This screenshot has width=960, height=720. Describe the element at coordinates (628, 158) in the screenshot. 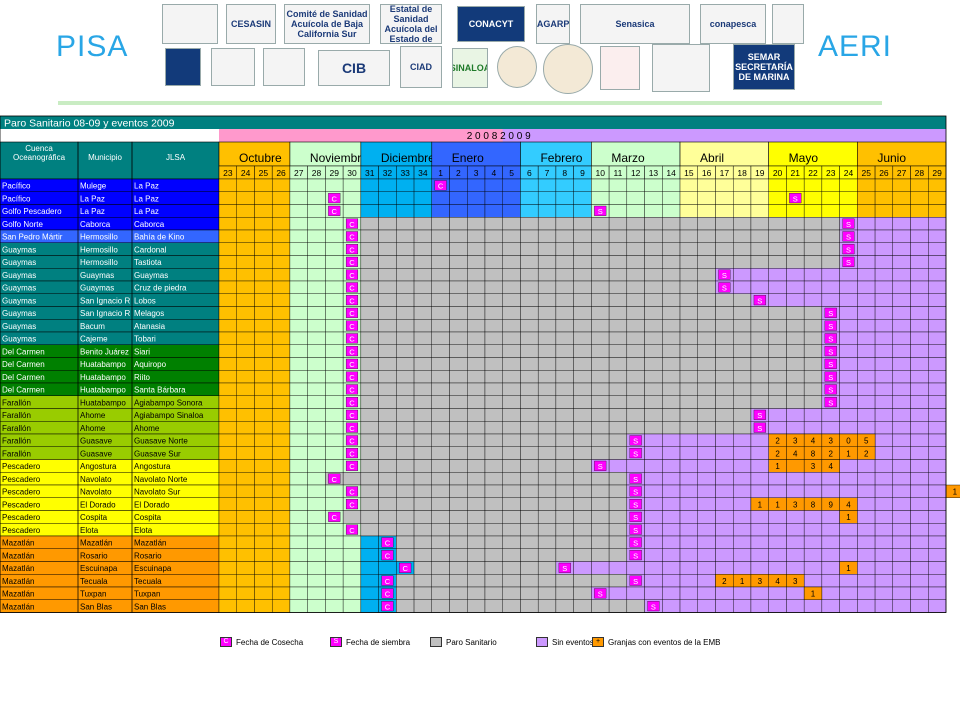

I see `month-label: Marzo` at that location.